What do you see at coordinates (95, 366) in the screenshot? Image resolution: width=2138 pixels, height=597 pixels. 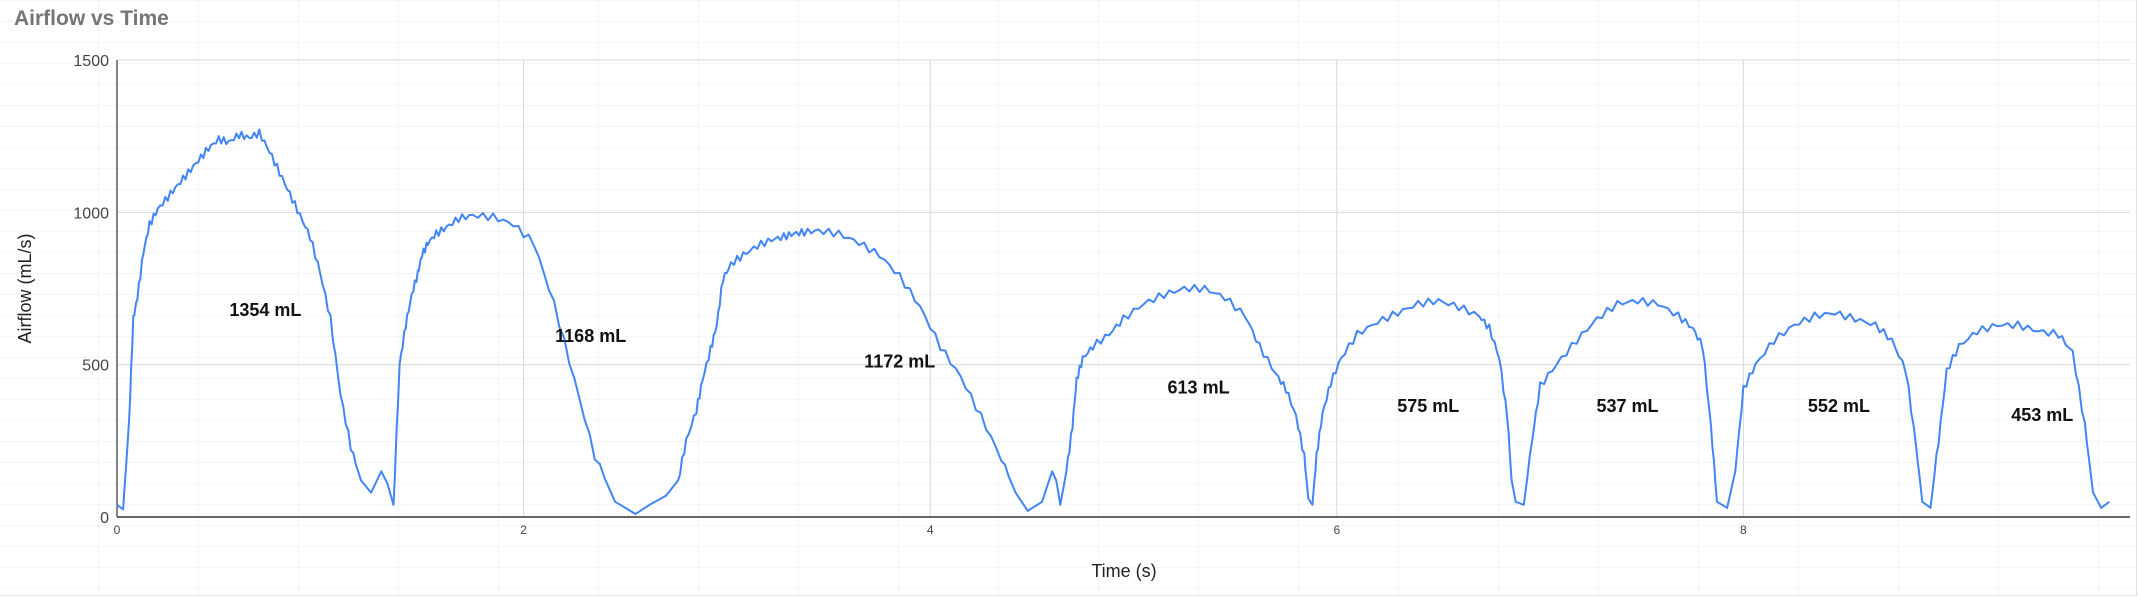 I see `y-tick-label: 500` at bounding box center [95, 366].